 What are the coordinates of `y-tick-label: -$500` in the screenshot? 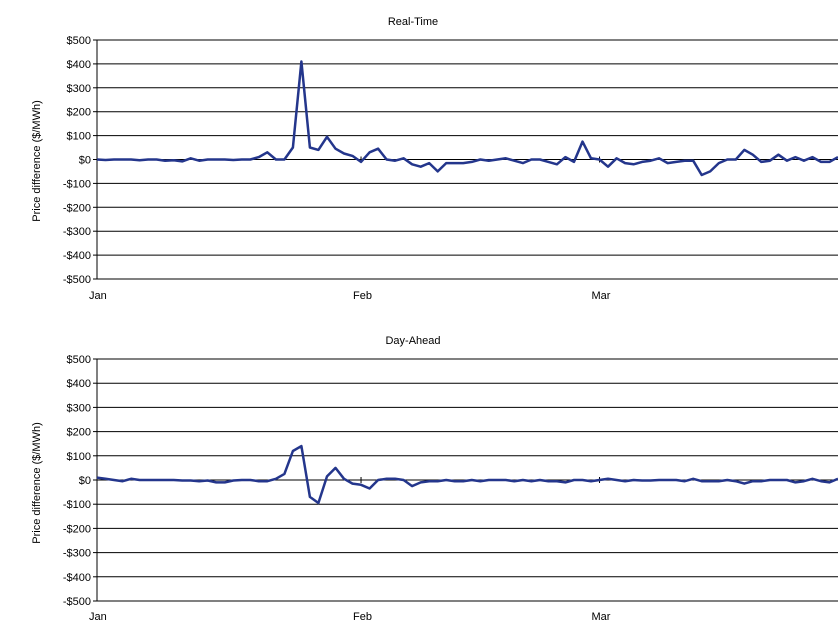 It's located at (77, 602).